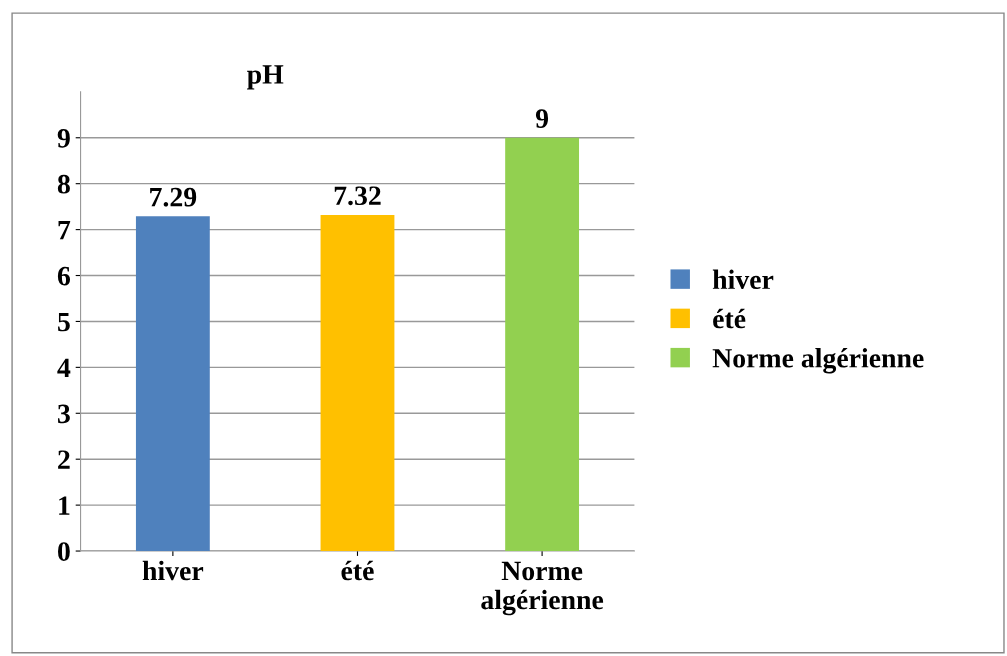  What do you see at coordinates (64, 505) in the screenshot?
I see `y-tick-label: 1` at bounding box center [64, 505].